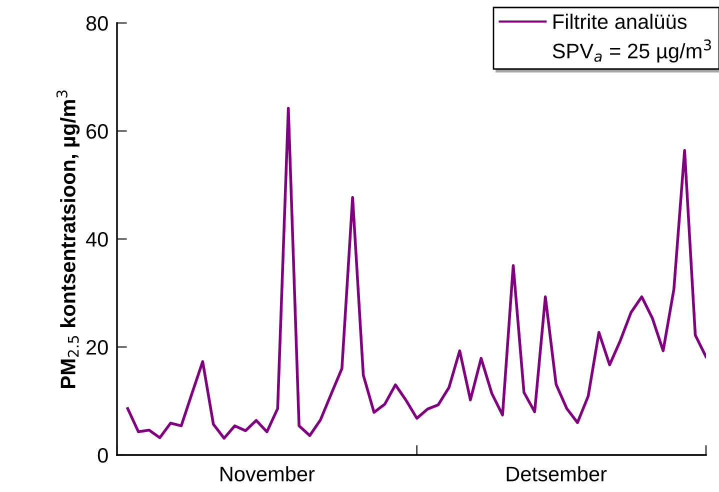  I want to click on x-tick-label: Detsember, so click(556, 474).